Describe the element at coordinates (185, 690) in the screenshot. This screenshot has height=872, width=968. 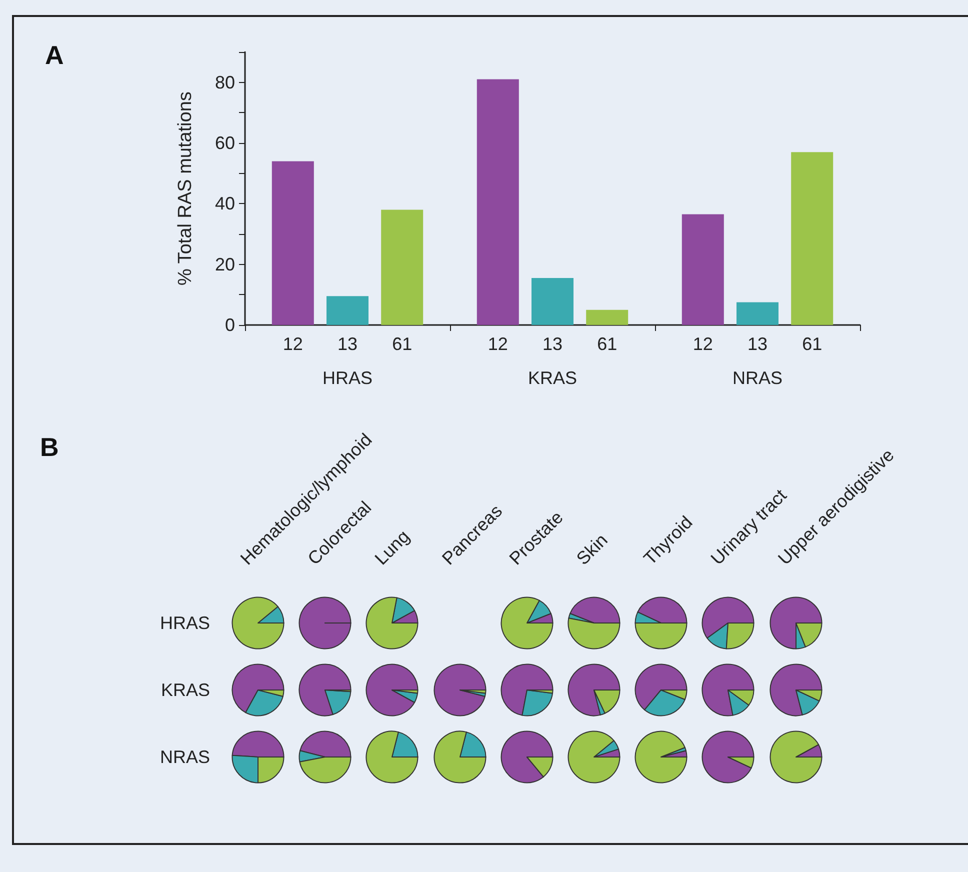
I see `category-label: KRAS` at that location.